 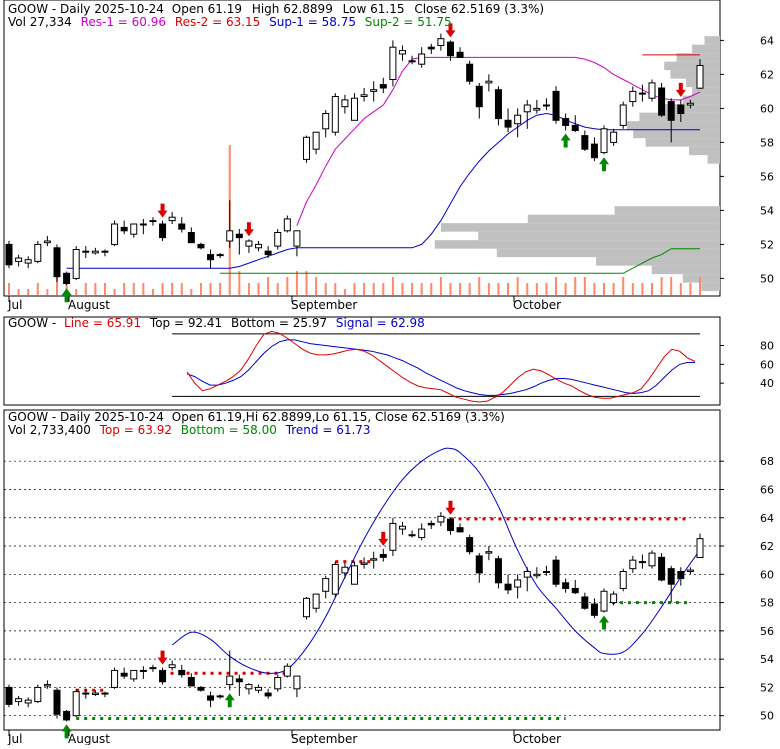 I want to click on volume-profile, so click(x=577, y=164).